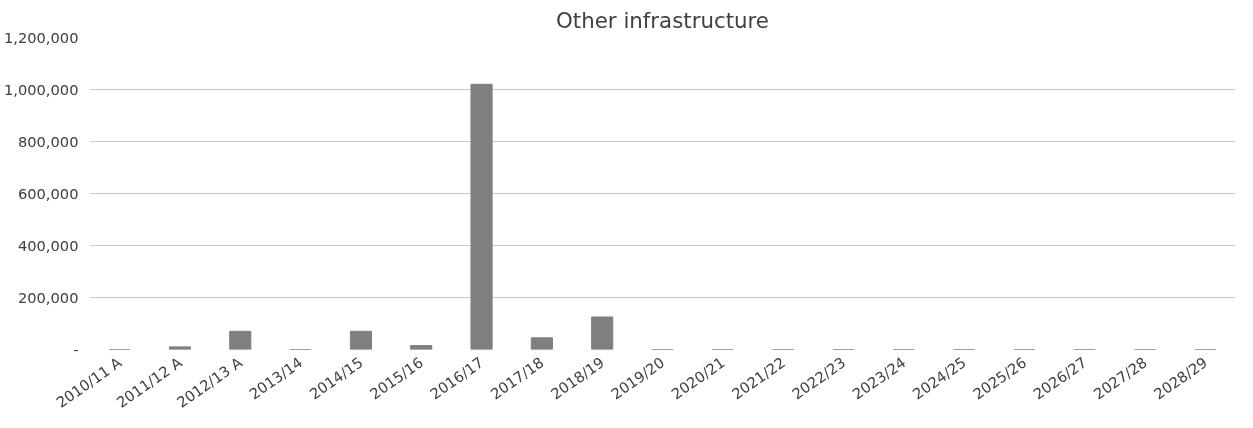 The image size is (1253, 428). I want to click on y-tick-label: 600,000, so click(48, 193).